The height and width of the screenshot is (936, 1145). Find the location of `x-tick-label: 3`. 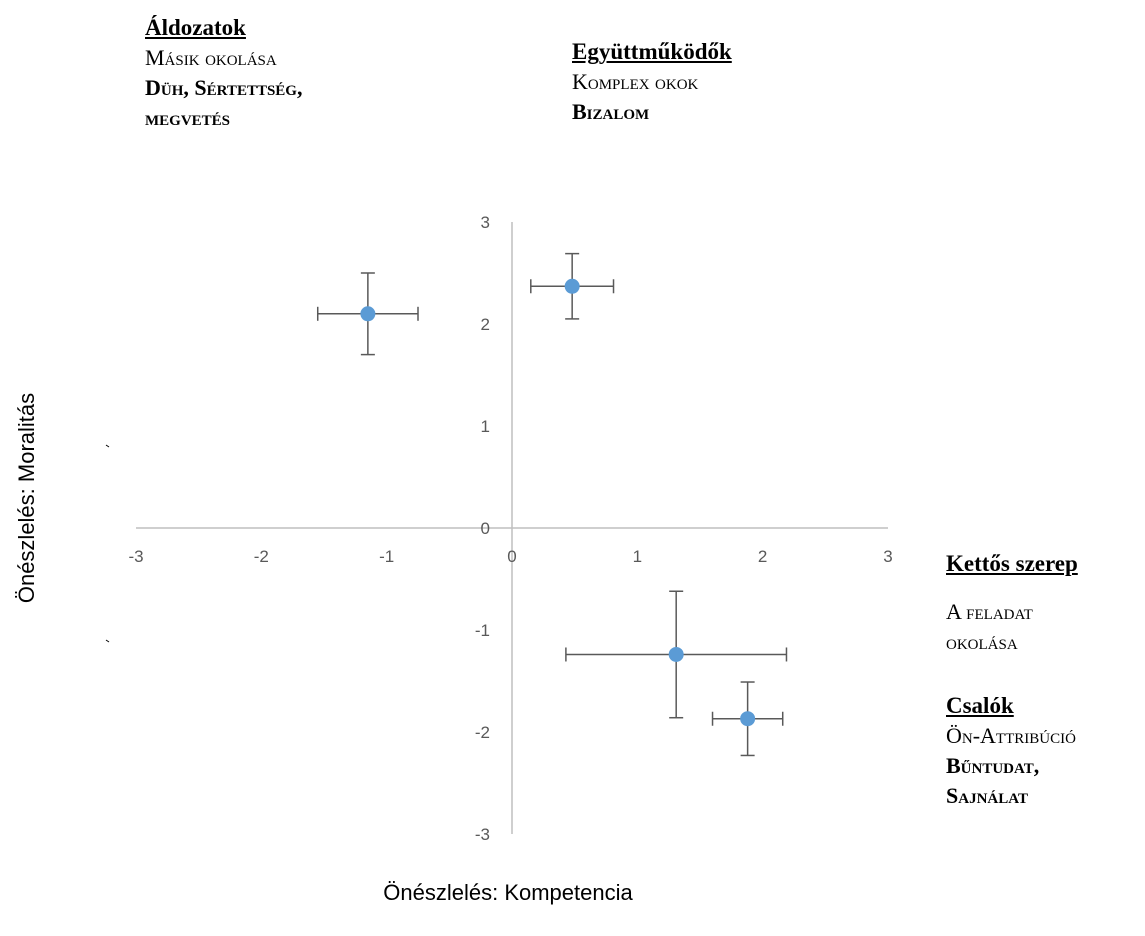

x-tick-label: 3 is located at coordinates (887, 556).